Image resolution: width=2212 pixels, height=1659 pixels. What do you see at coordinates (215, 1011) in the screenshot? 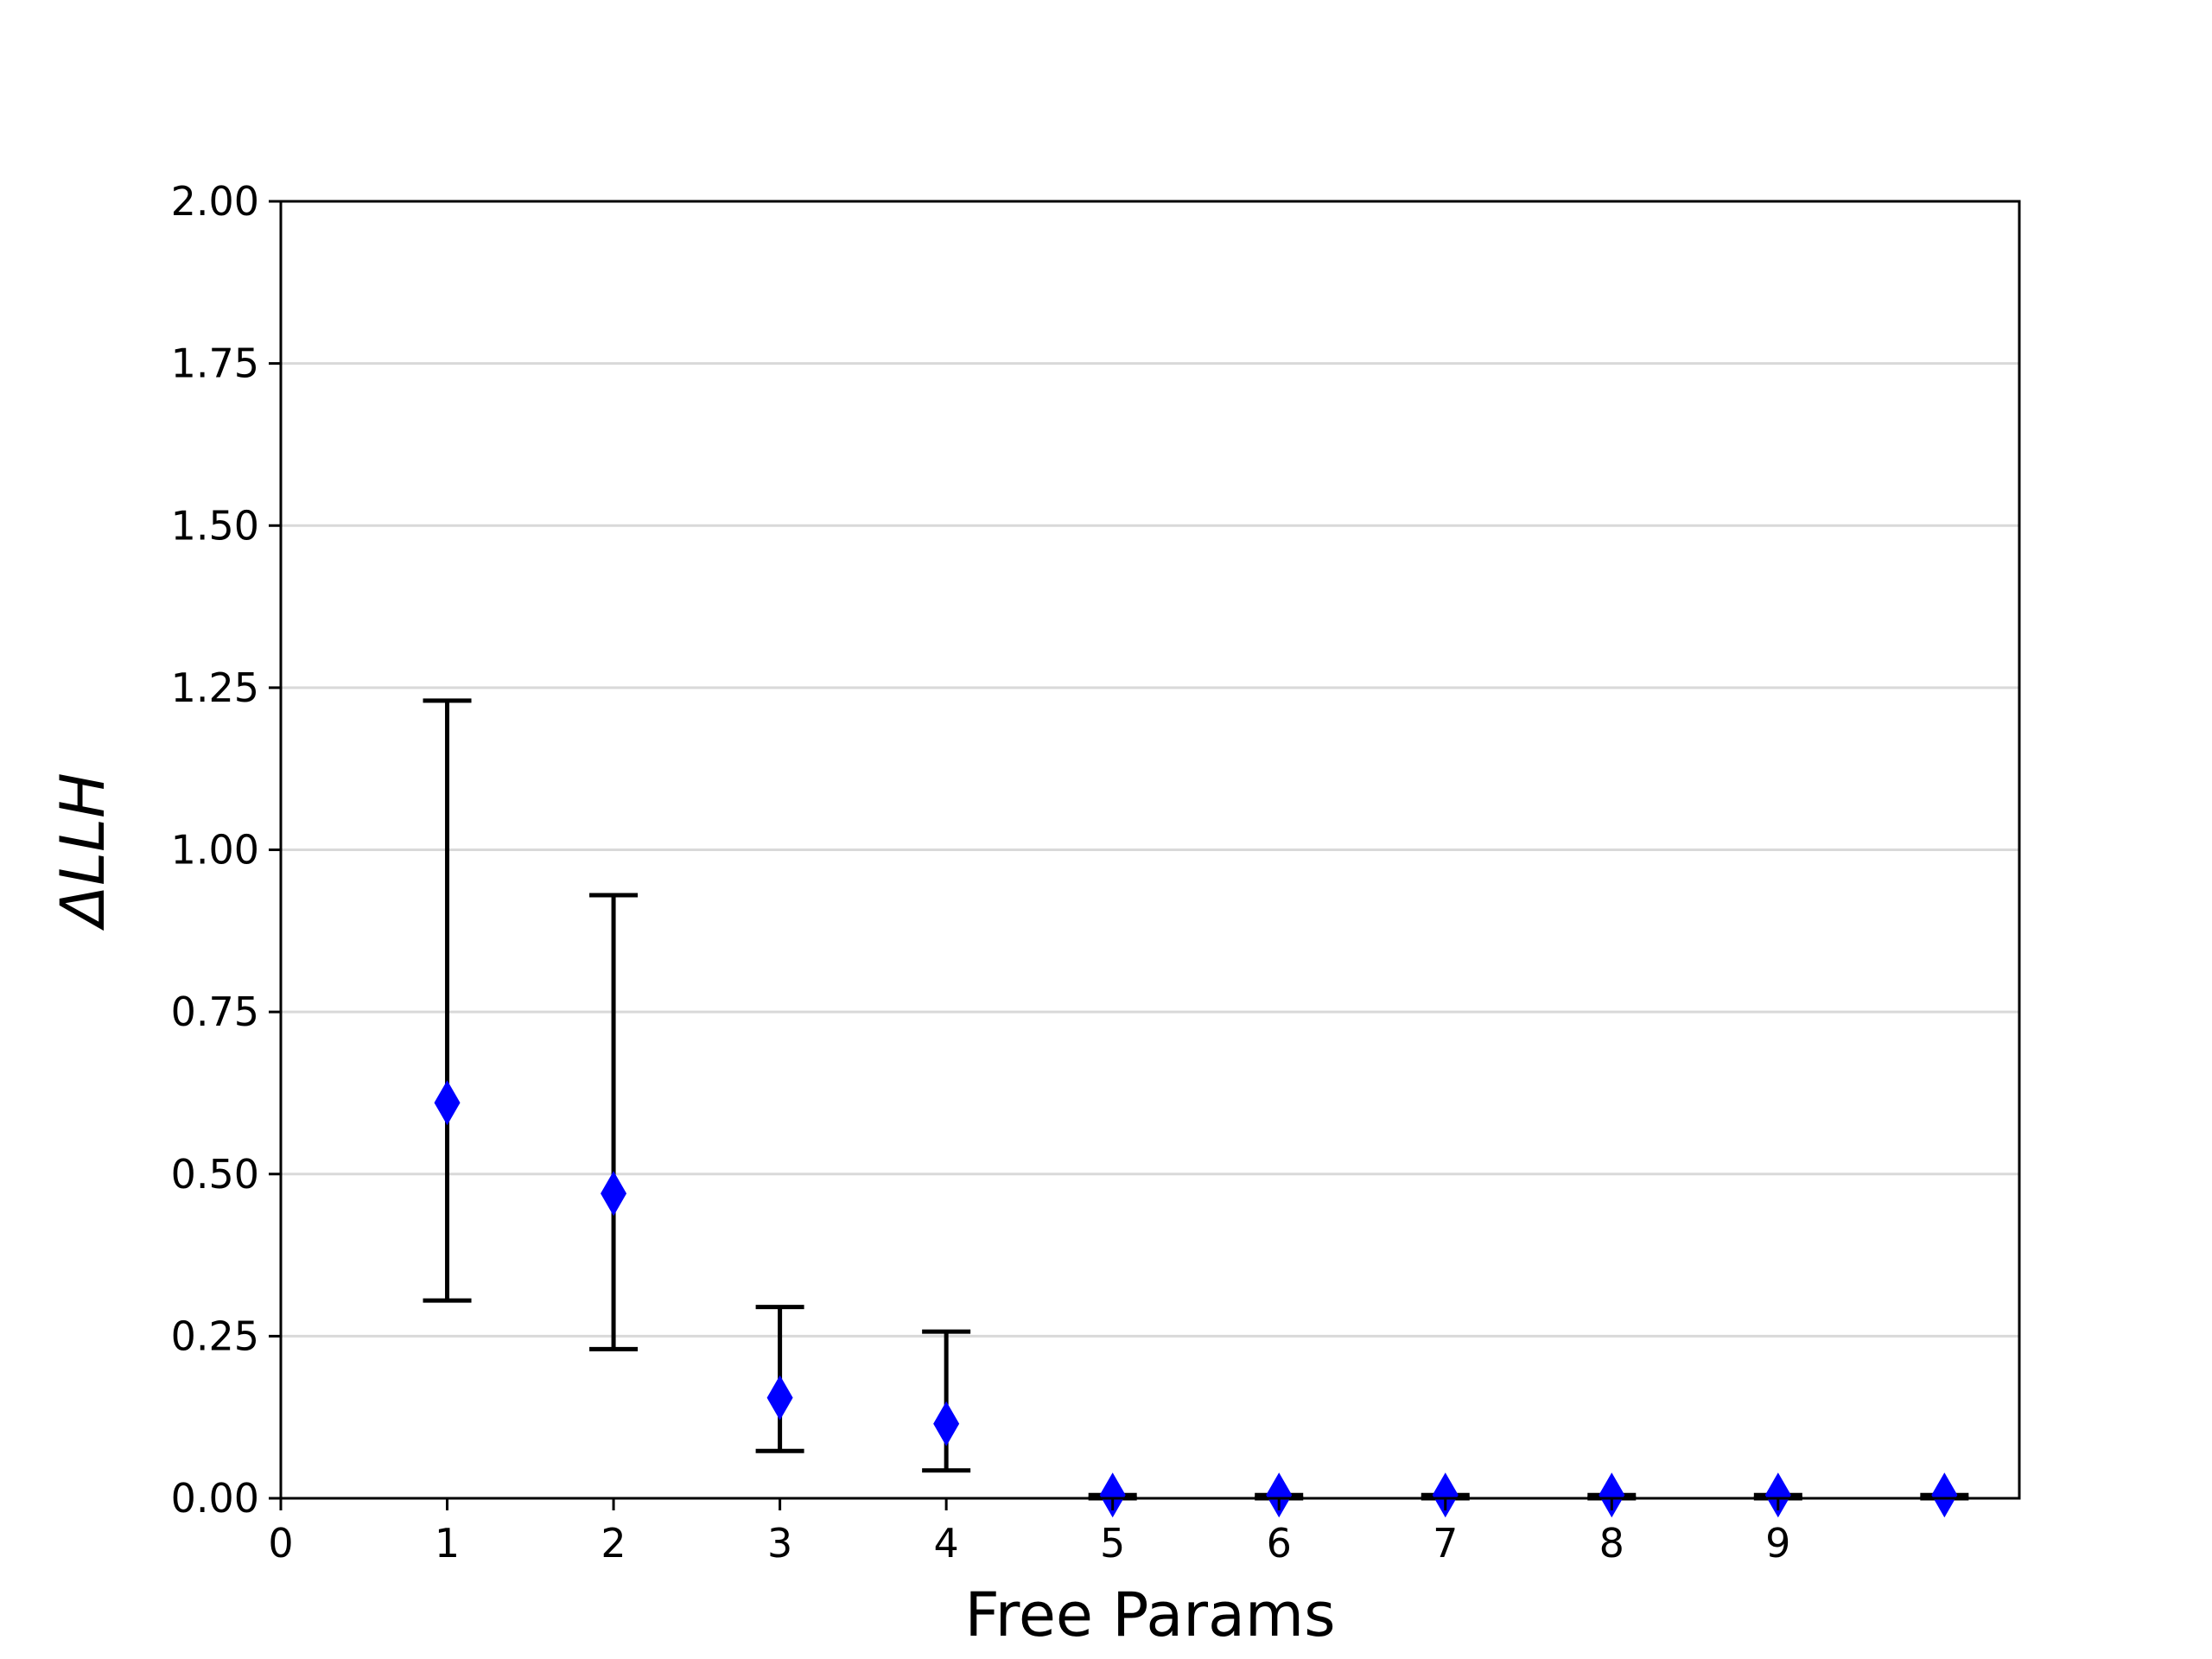
I see `y-tick-label: 0.75` at bounding box center [215, 1011].